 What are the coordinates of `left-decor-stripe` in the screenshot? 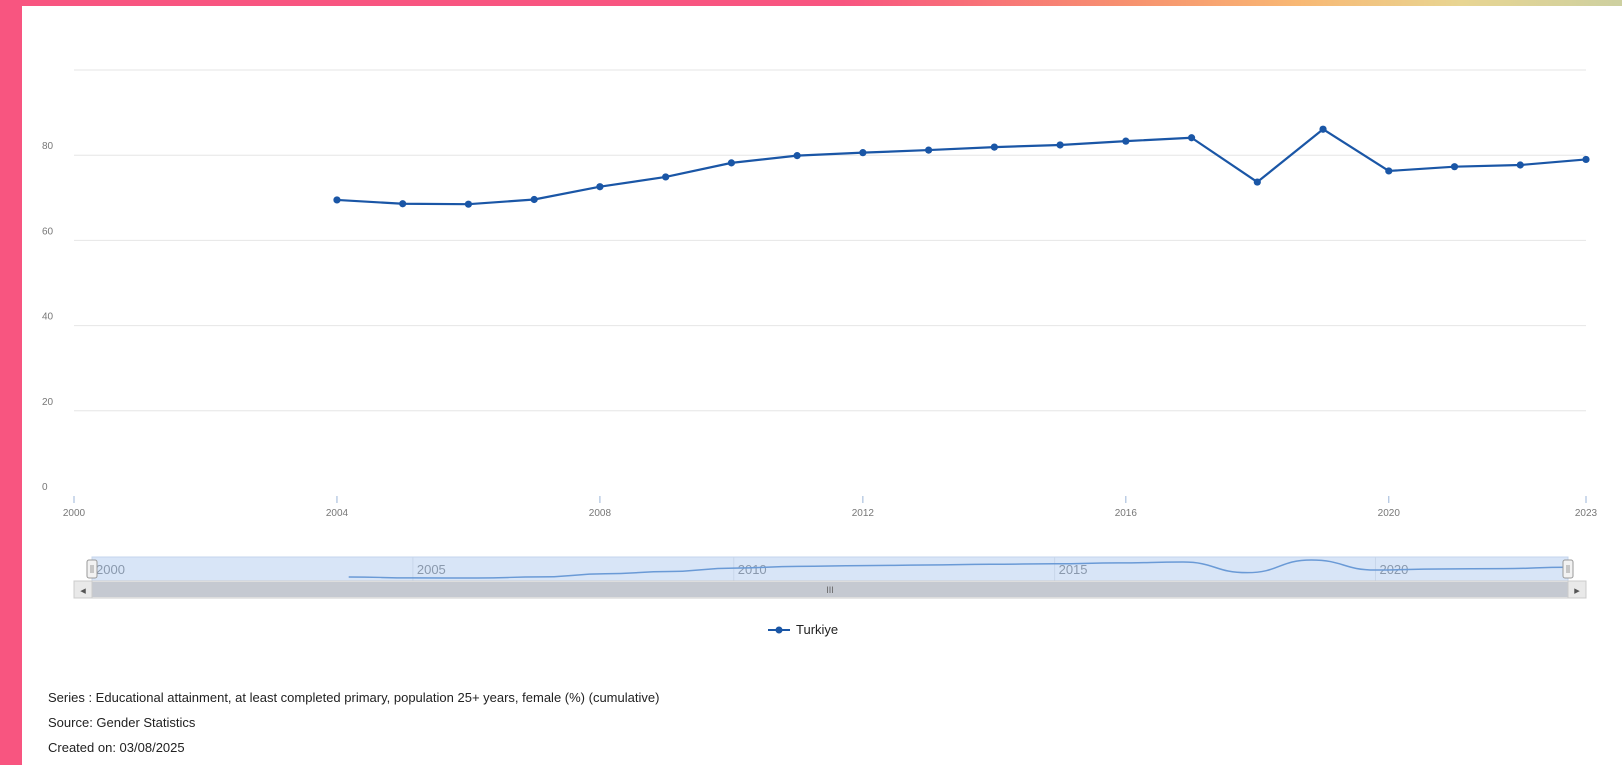 It's located at (11, 382).